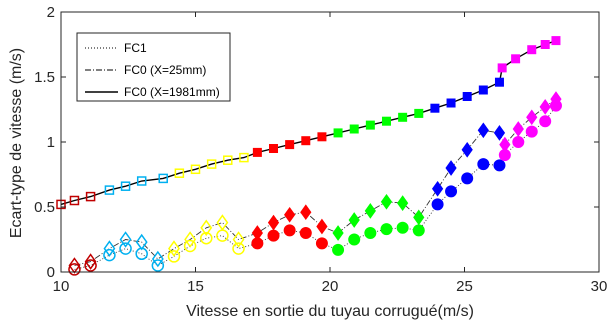 This screenshot has width=615, height=324. What do you see at coordinates (195, 286) in the screenshot?
I see `x-tick-label-2: 15` at bounding box center [195, 286].